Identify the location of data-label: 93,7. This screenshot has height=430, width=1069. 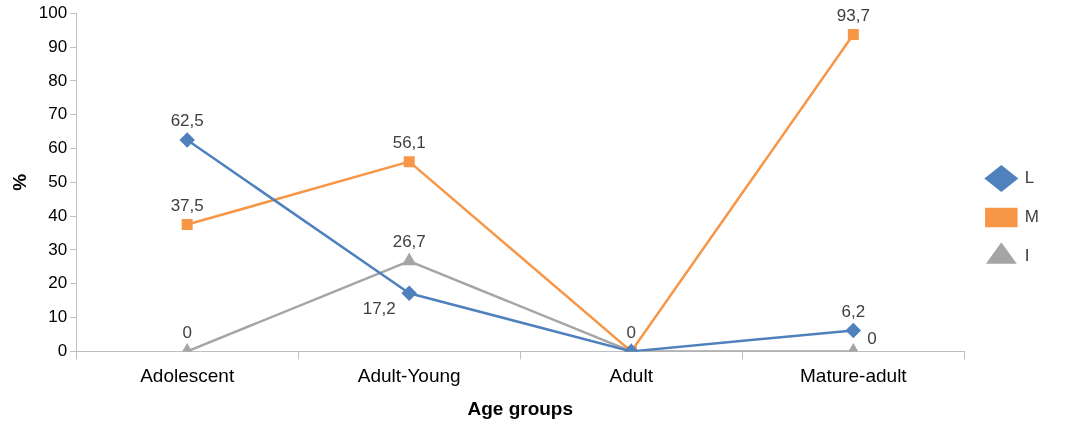
(853, 15).